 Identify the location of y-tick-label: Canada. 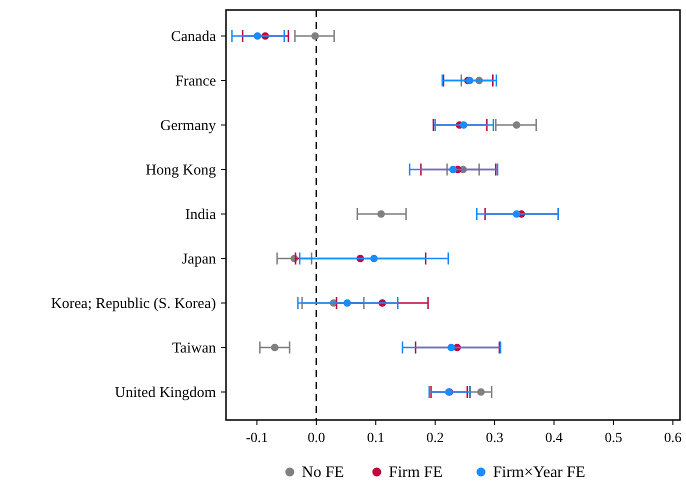
(193, 37).